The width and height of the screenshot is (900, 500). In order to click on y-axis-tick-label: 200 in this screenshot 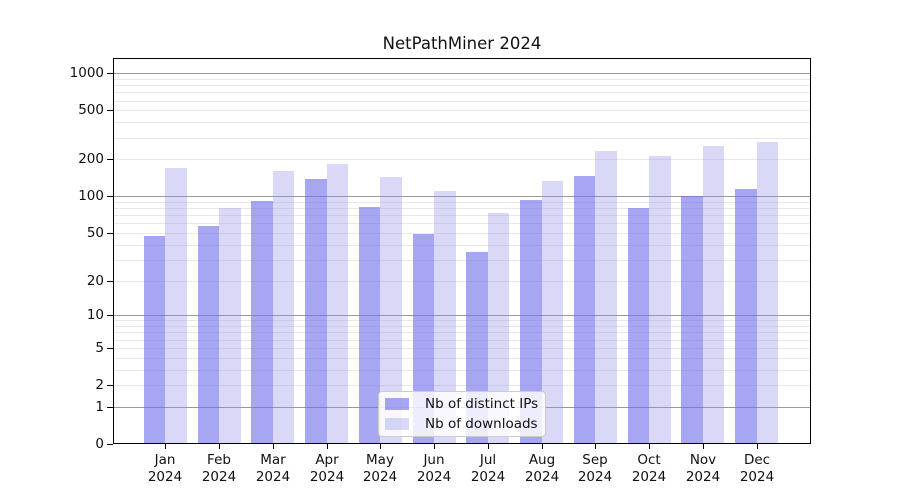, I will do `click(91, 159)`.